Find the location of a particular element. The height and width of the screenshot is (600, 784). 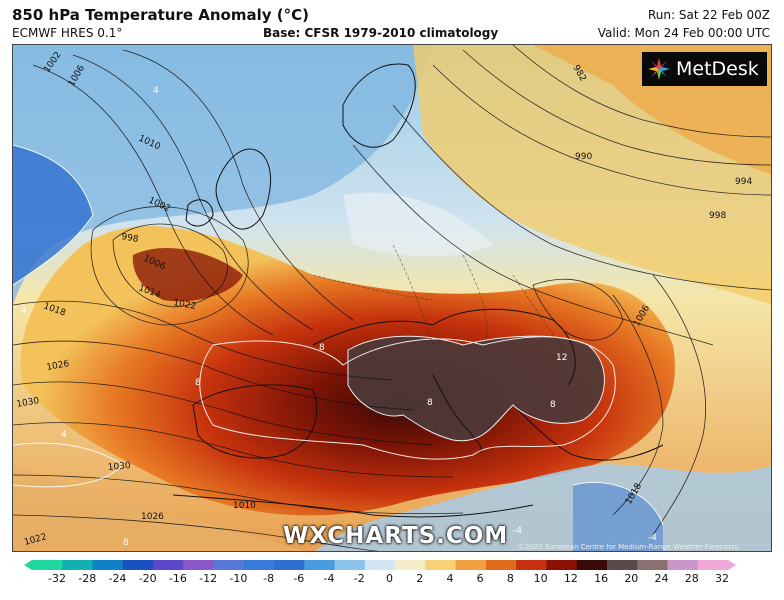

colorbar-tick-label: -16 is located at coordinates (177, 578).